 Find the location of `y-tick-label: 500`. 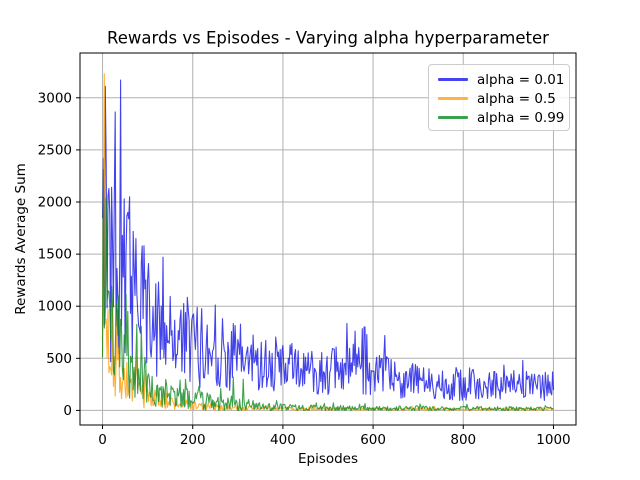

y-tick-label: 500 is located at coordinates (59, 359).